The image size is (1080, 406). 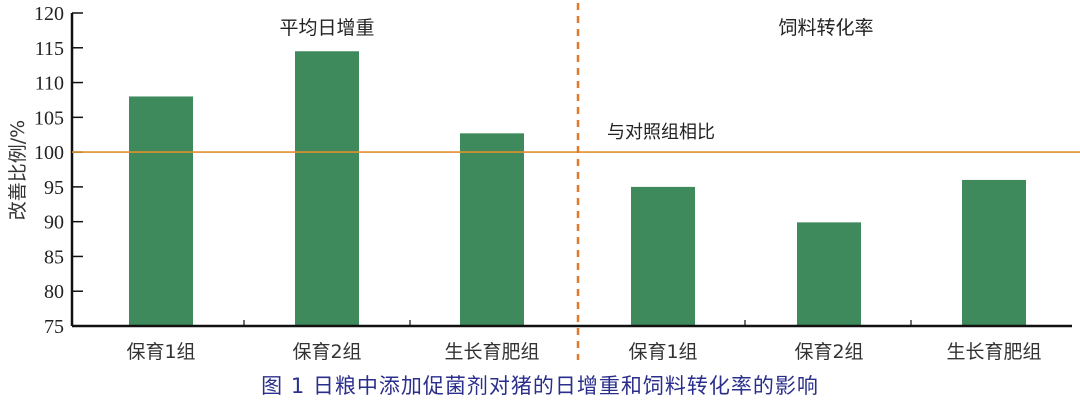 What do you see at coordinates (49, 14) in the screenshot?
I see `y-tick-label: 120` at bounding box center [49, 14].